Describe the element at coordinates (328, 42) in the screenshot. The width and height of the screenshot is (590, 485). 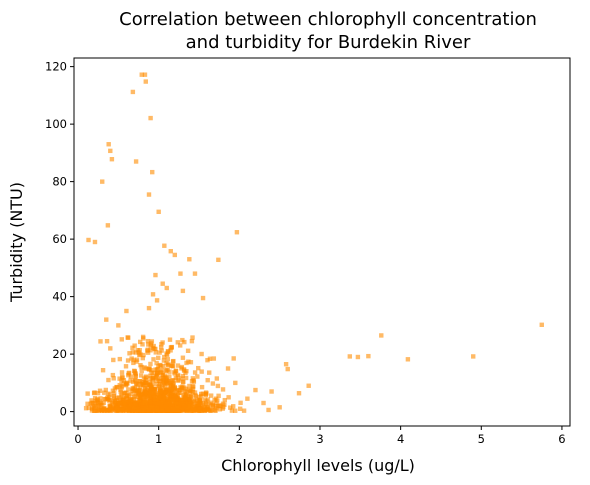
I see `chart-title-line-2: and turbidity for Burdekin River` at that location.